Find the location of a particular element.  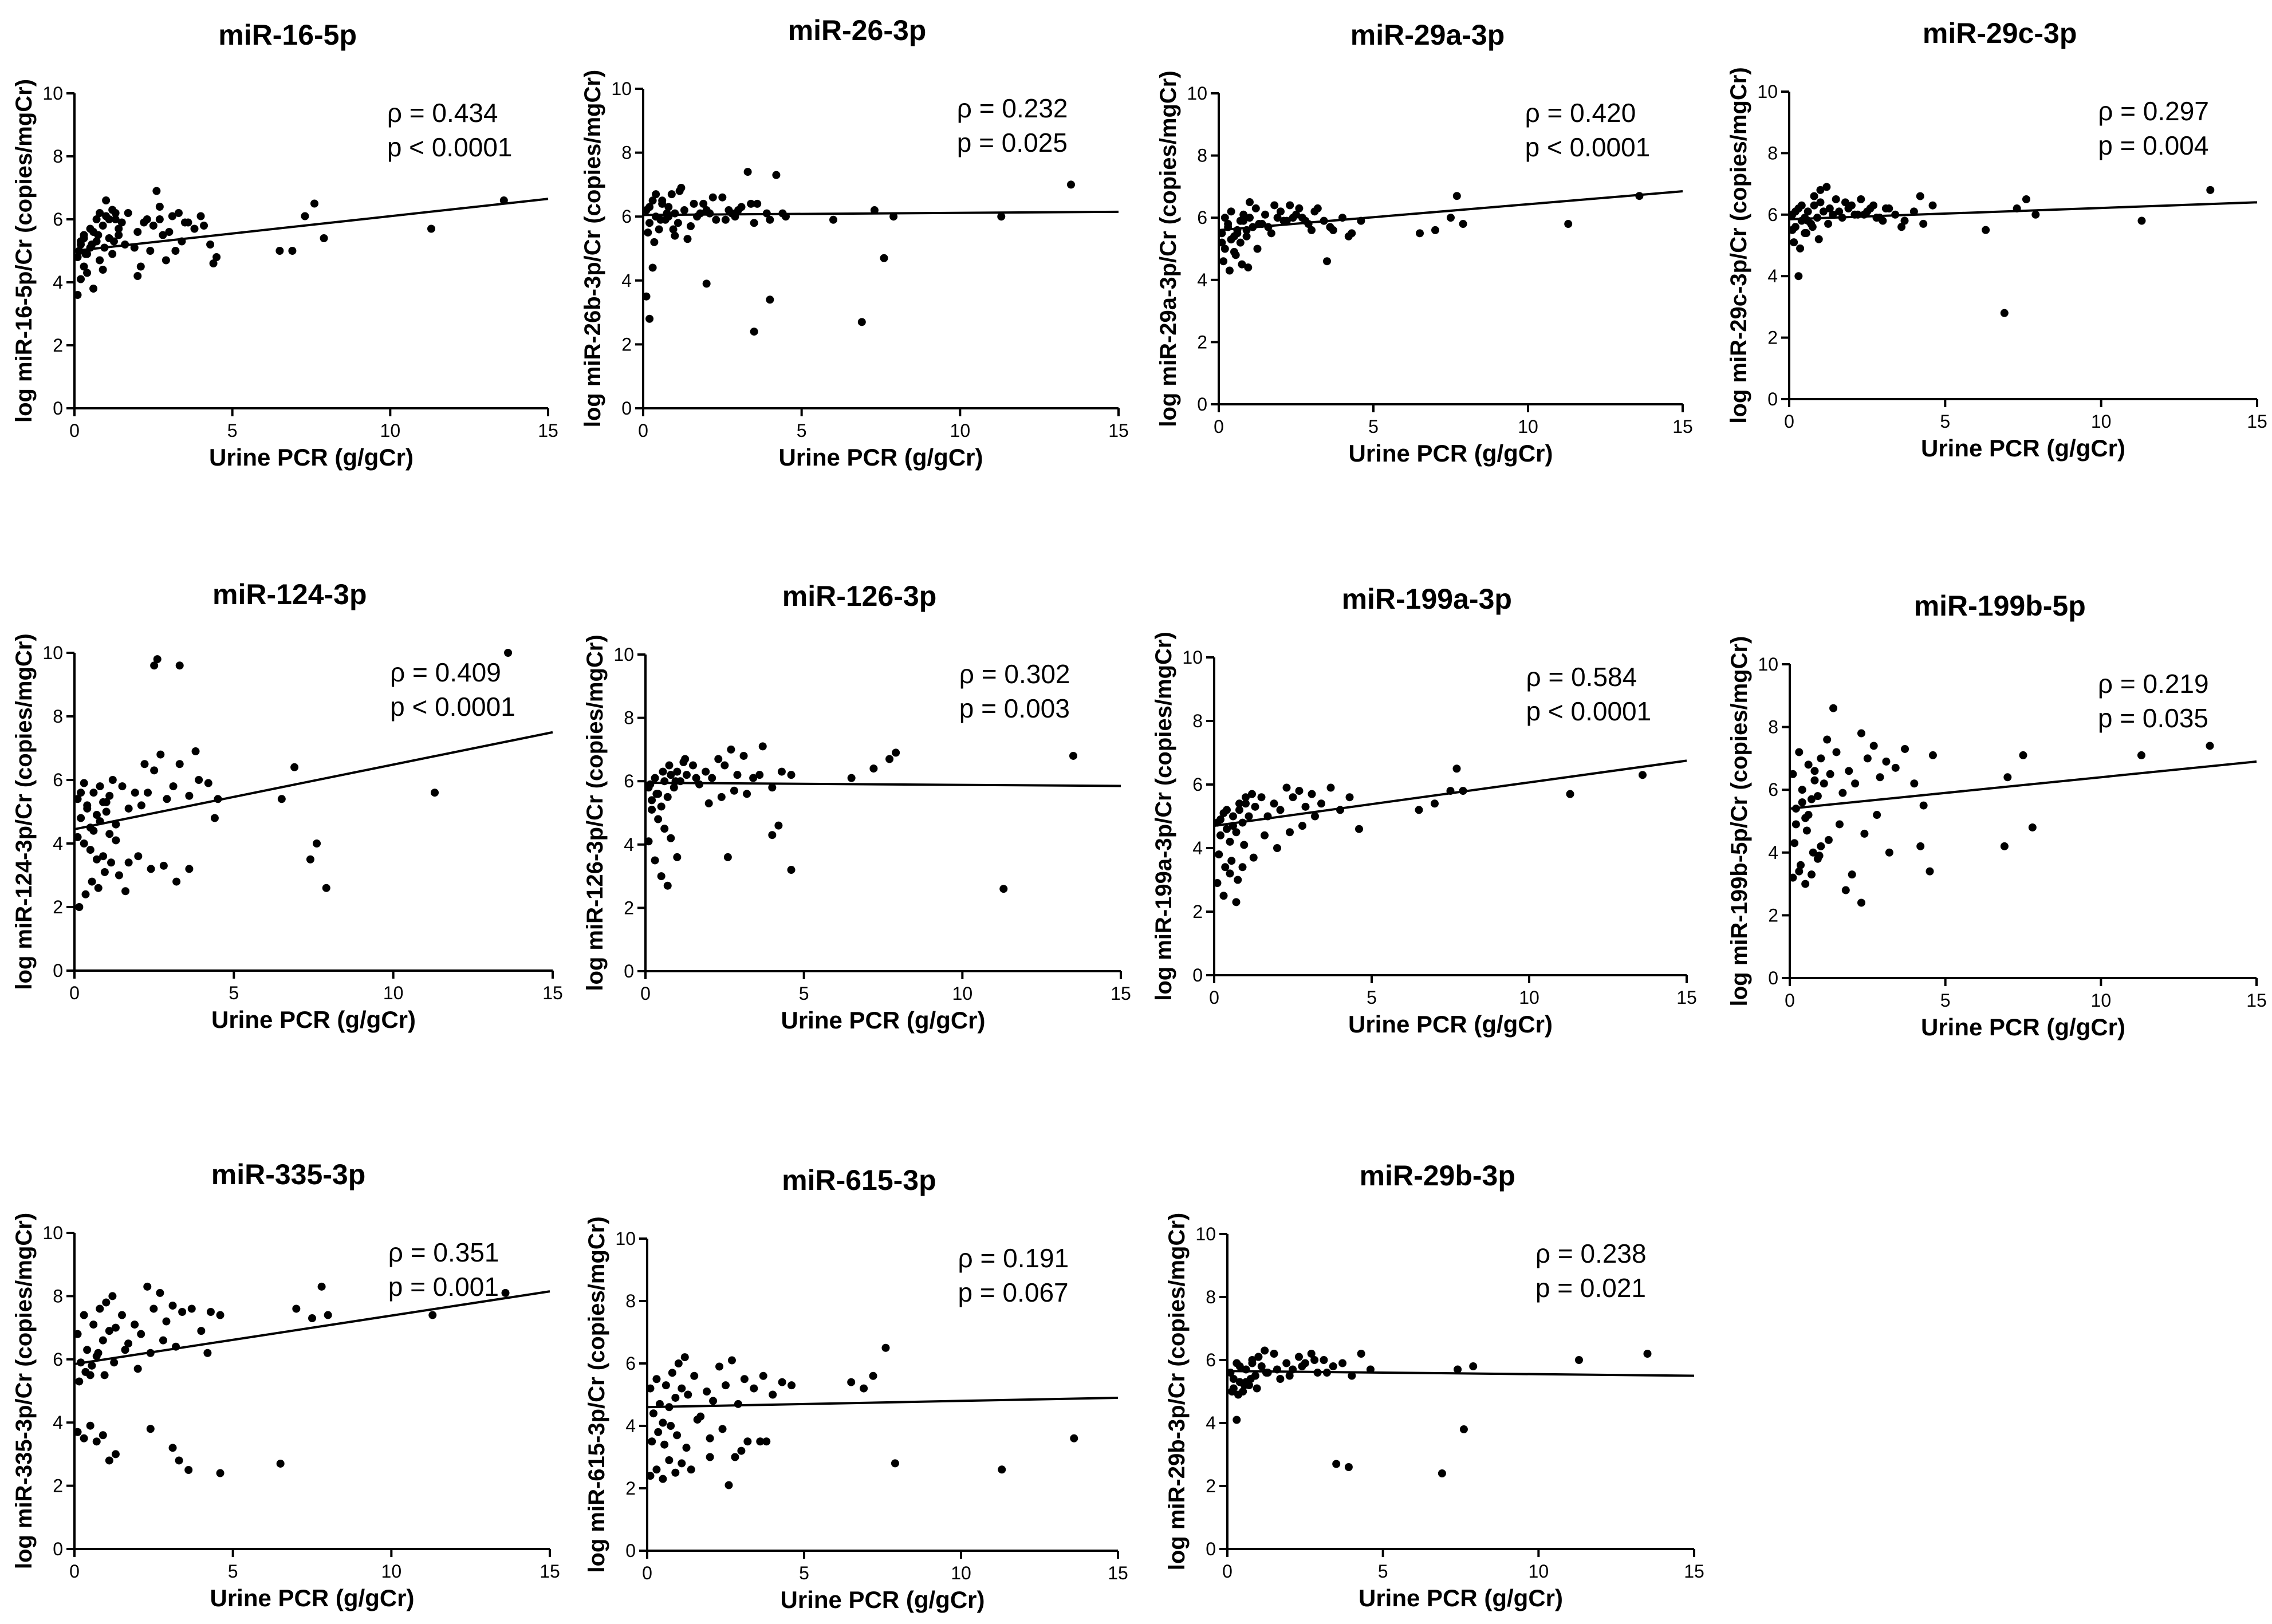

x-tick-label: 15 is located at coordinates (2256, 1000).